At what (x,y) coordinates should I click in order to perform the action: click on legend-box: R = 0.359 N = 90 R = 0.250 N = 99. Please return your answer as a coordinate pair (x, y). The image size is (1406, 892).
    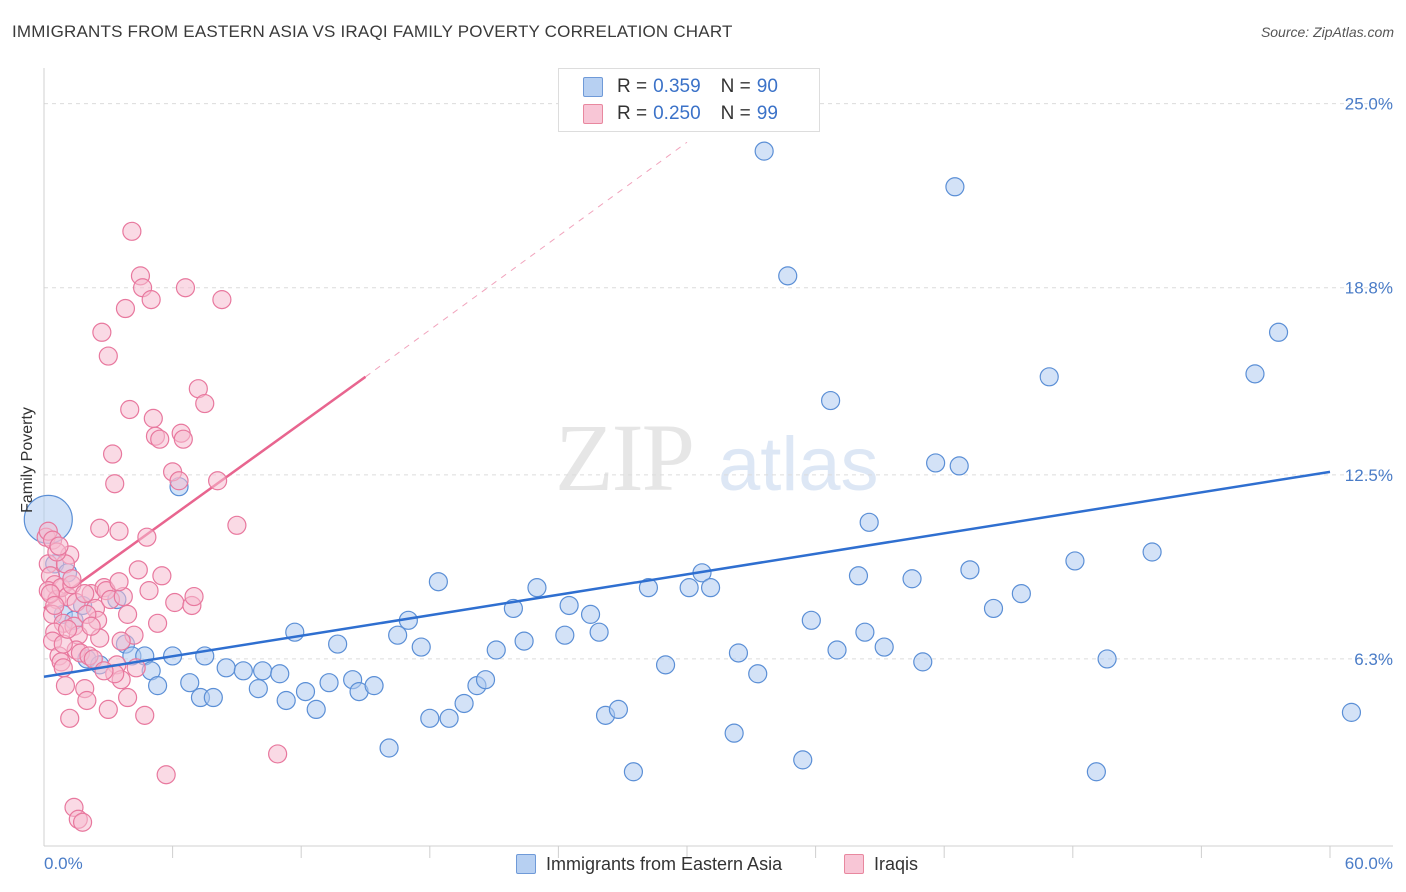
    Looking at the image, I should click on (689, 100).